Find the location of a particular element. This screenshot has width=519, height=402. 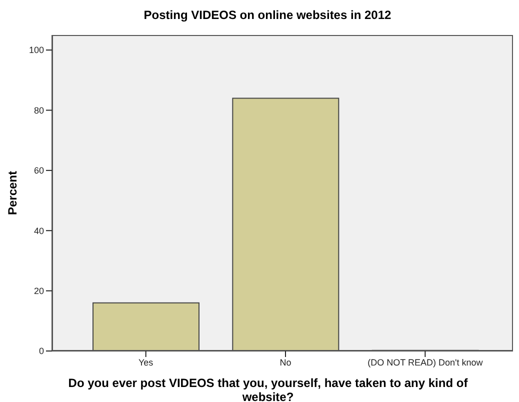

y-tick-label: 0 is located at coordinates (41, 351).